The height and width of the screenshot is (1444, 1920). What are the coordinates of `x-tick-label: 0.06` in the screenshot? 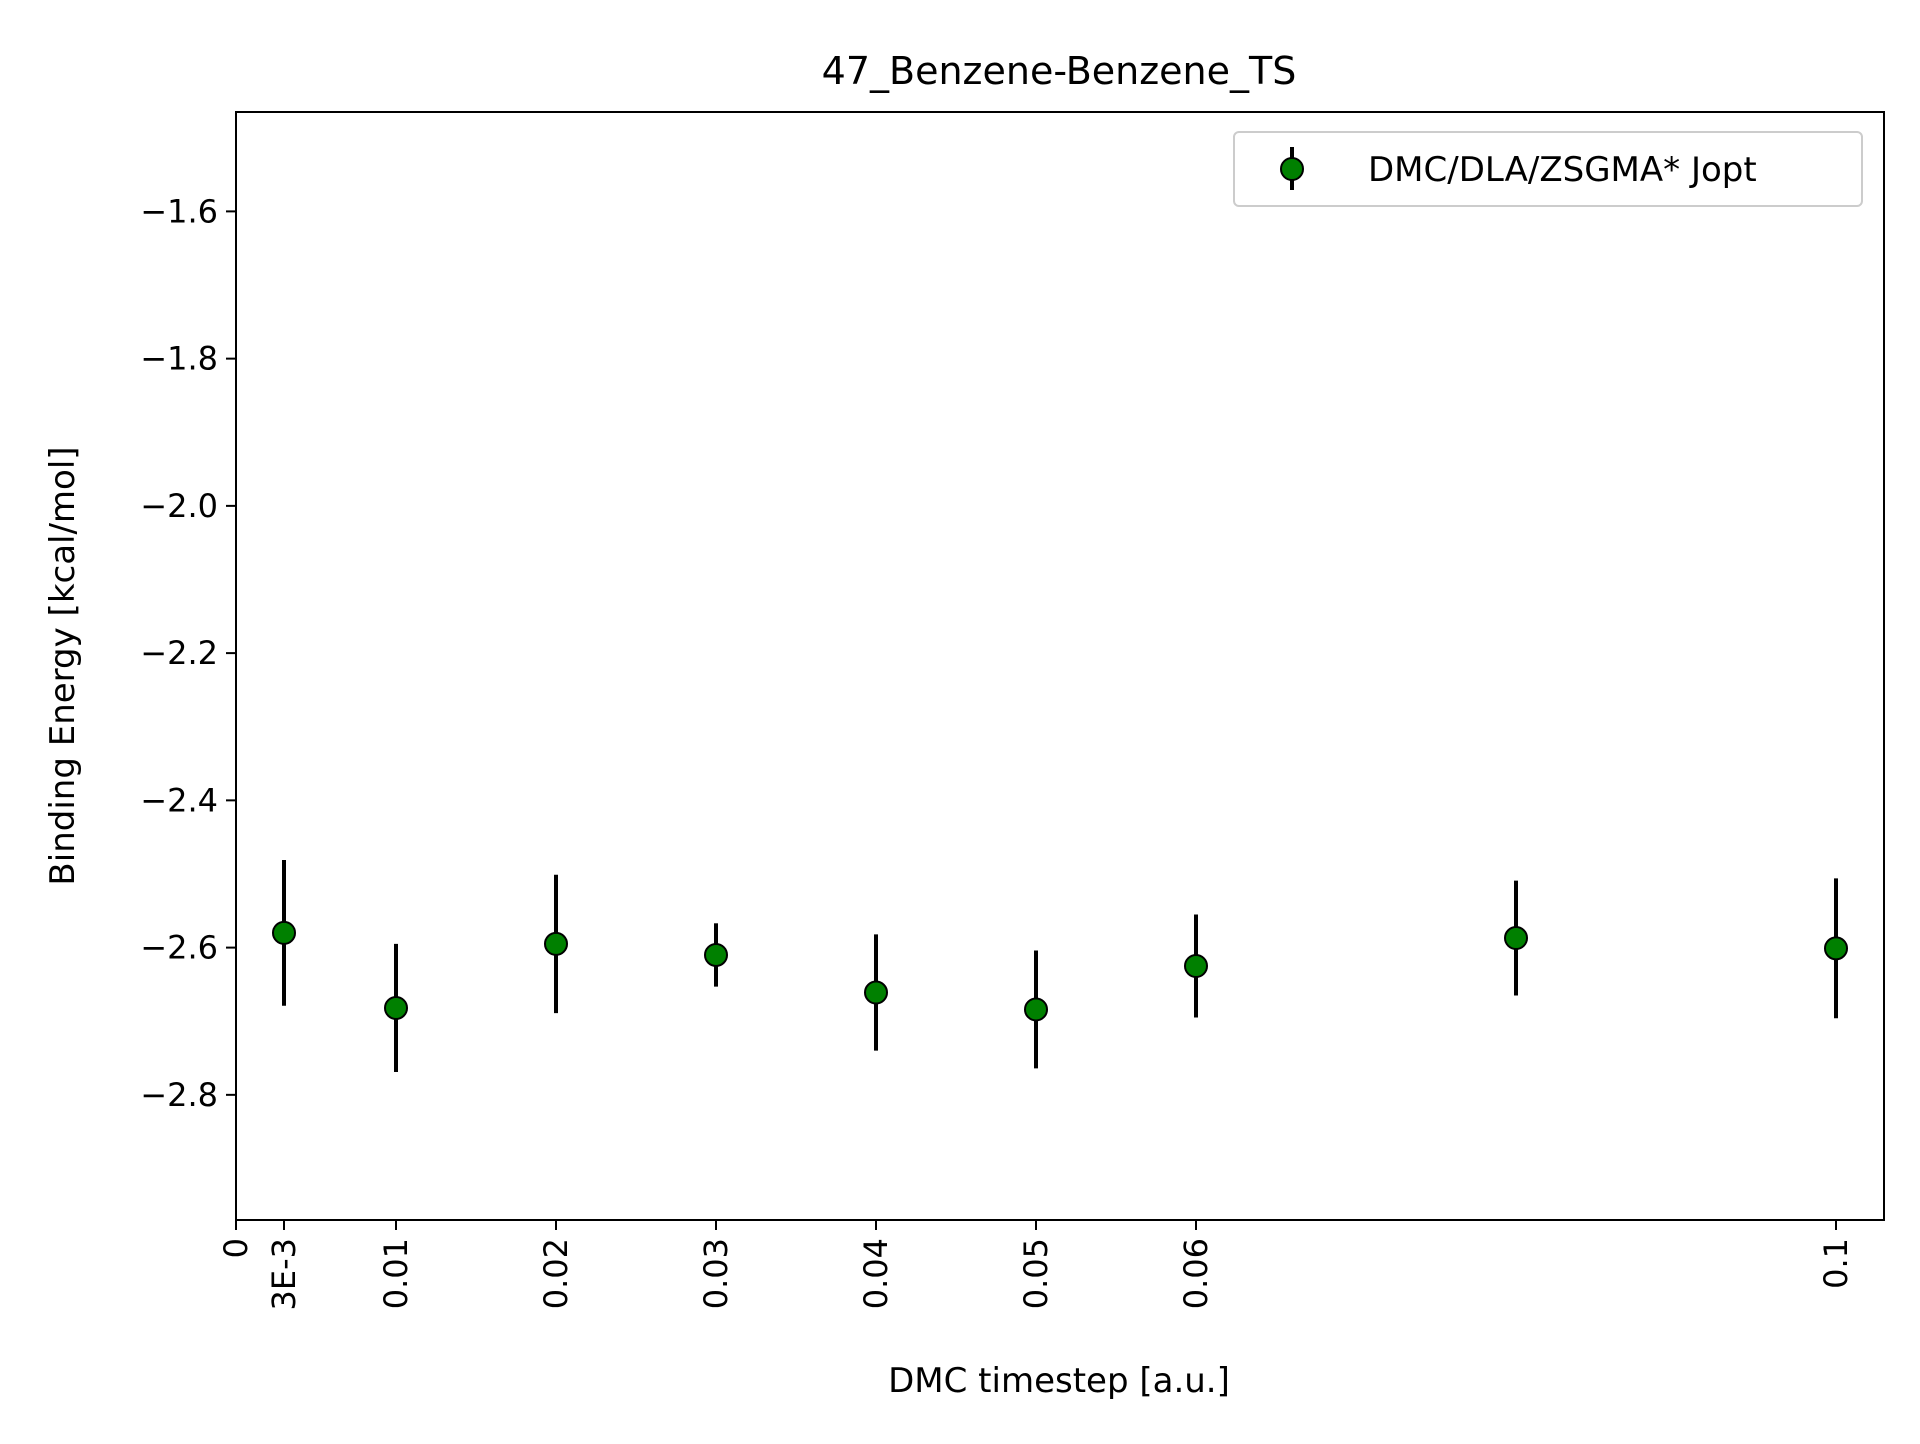 It's located at (1196, 1273).